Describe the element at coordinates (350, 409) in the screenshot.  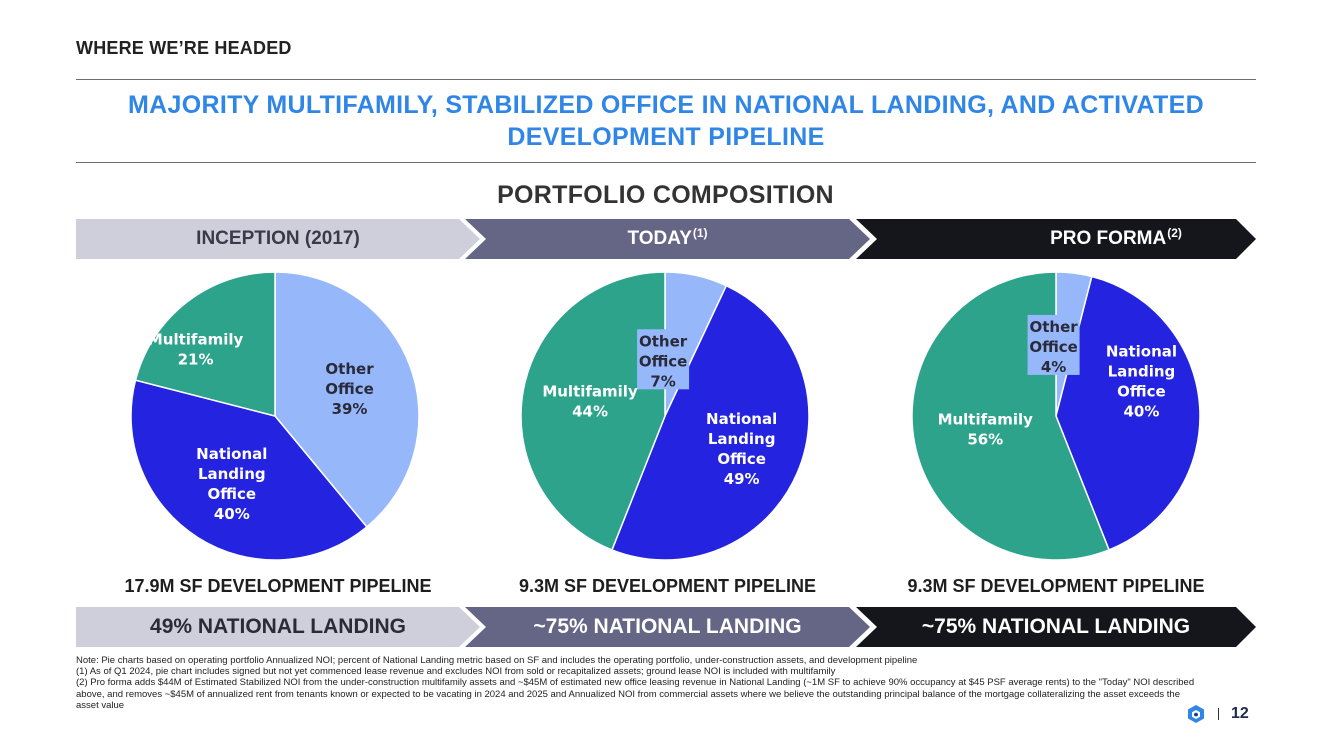
I see `pie-label-other-office: 39%` at that location.